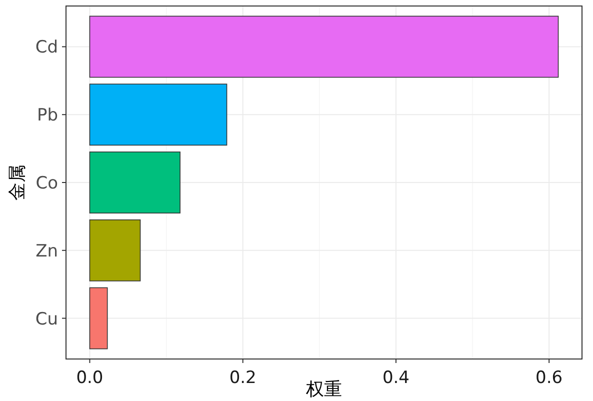 Image resolution: width=593 pixels, height=401 pixels. What do you see at coordinates (323, 389) in the screenshot?
I see `x-axis-title: 权重` at bounding box center [323, 389].